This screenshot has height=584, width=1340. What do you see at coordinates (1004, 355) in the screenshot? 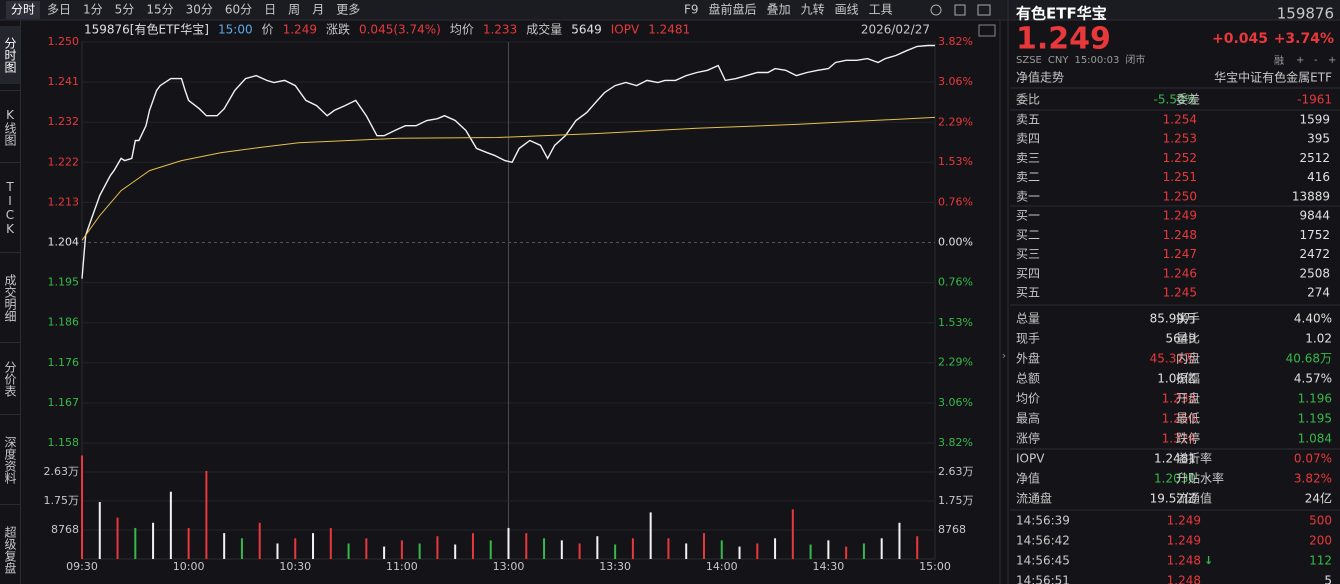
I see `collapse-arrow: ›` at bounding box center [1004, 355].